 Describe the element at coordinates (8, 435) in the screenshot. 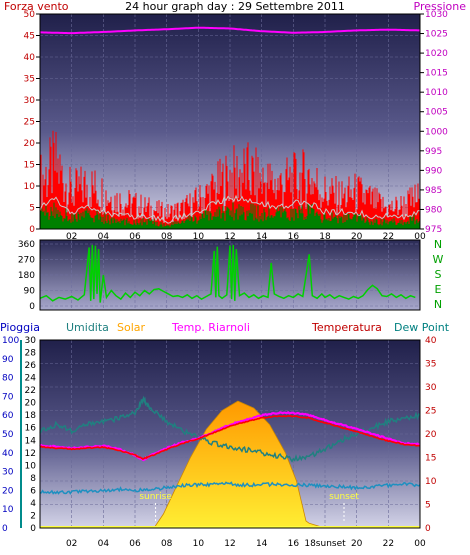

I see `rain-tick-label: 50` at that location.